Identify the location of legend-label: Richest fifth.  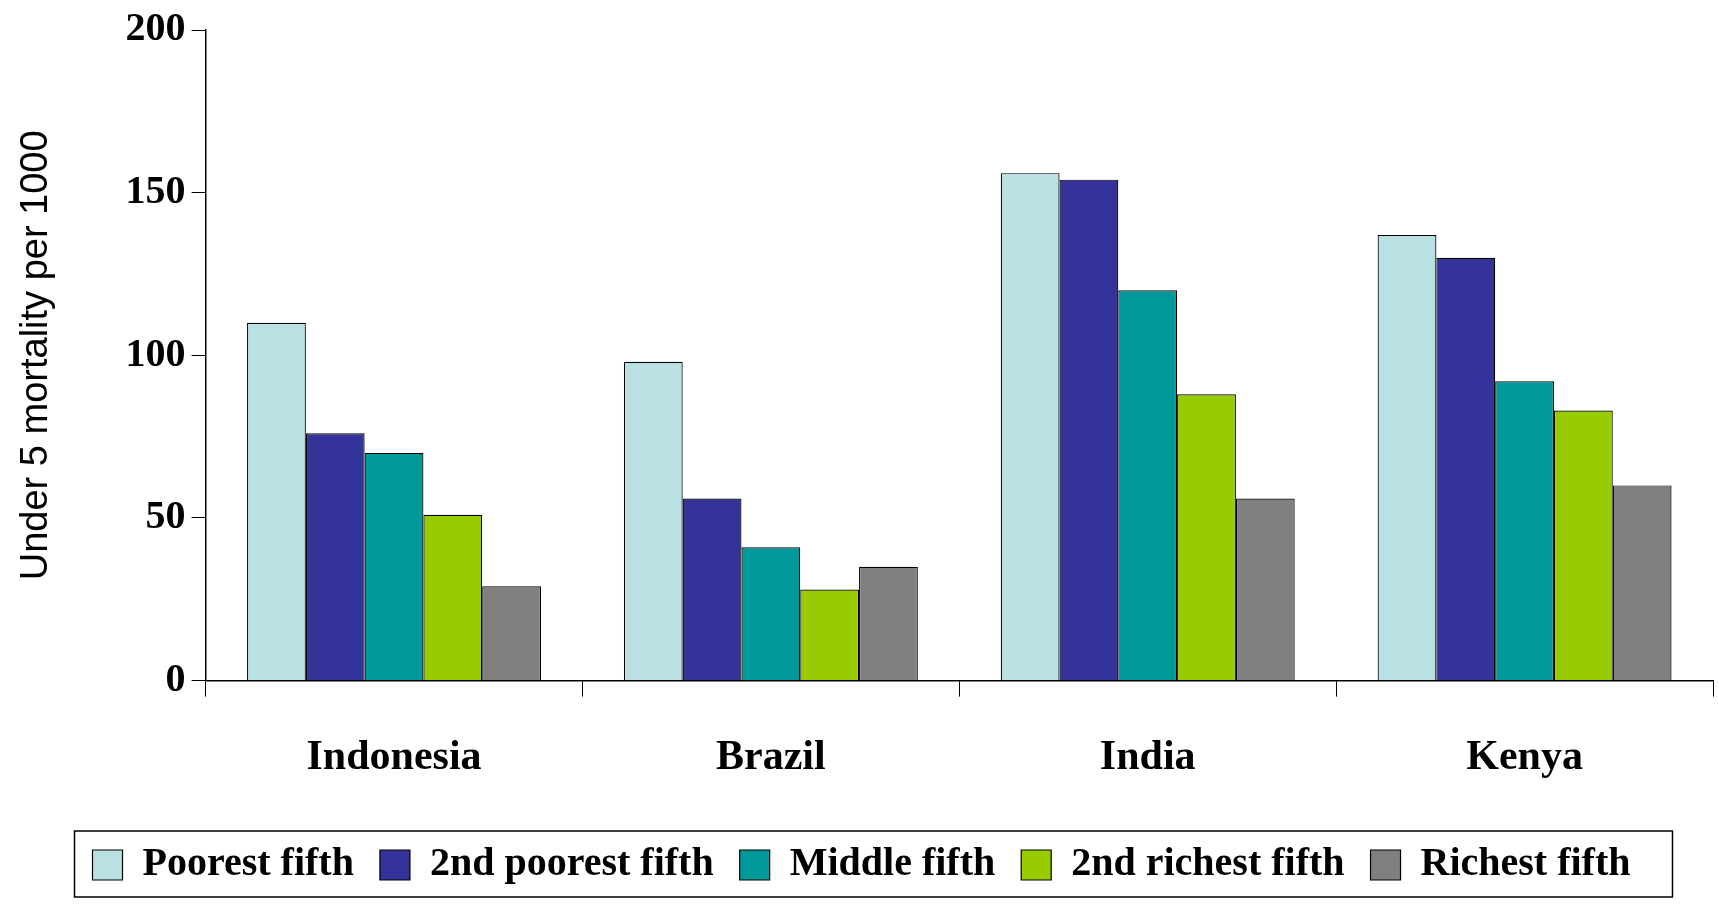
(1525, 862).